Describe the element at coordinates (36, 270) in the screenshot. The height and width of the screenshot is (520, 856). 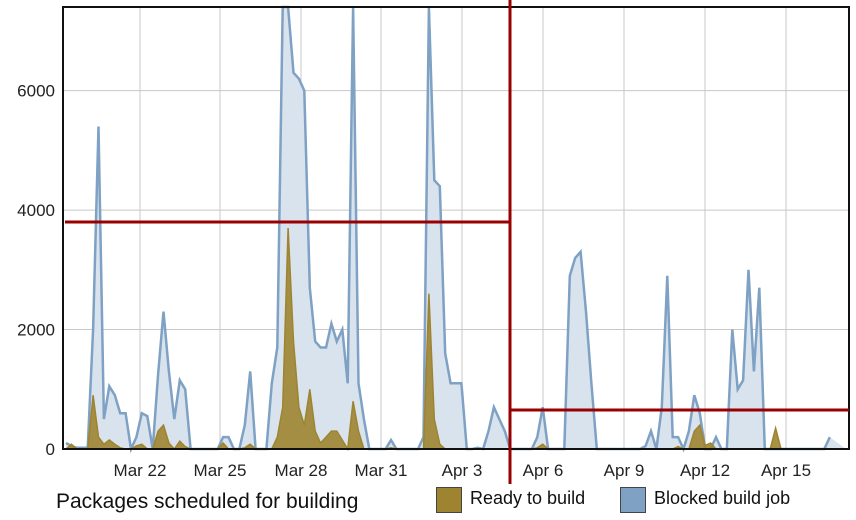
I see `y-axis-ticks: 0 2000 4000 6000` at that location.